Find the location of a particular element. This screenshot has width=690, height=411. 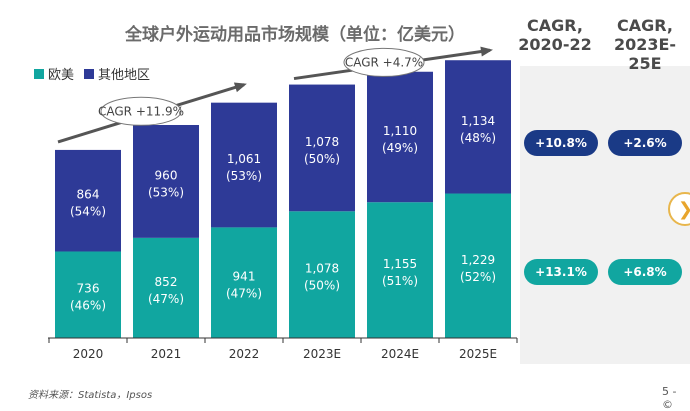

bar-west-2024E is located at coordinates (400, 270).